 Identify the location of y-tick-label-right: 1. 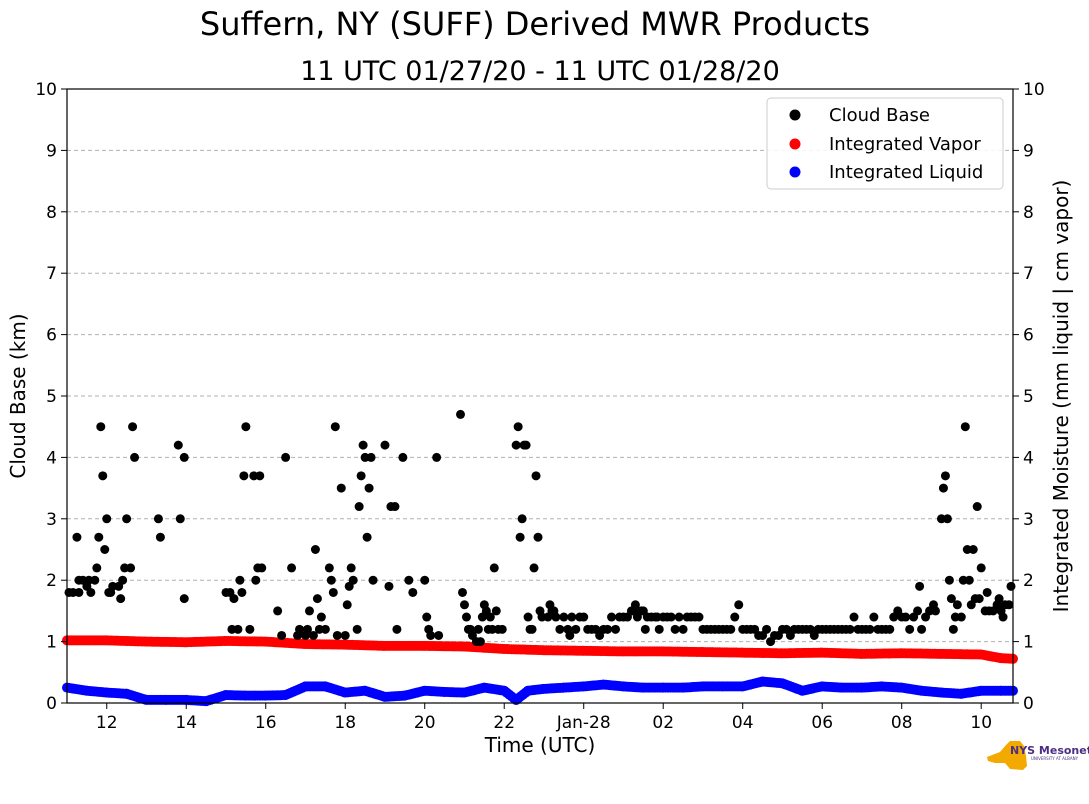
(1028, 643).